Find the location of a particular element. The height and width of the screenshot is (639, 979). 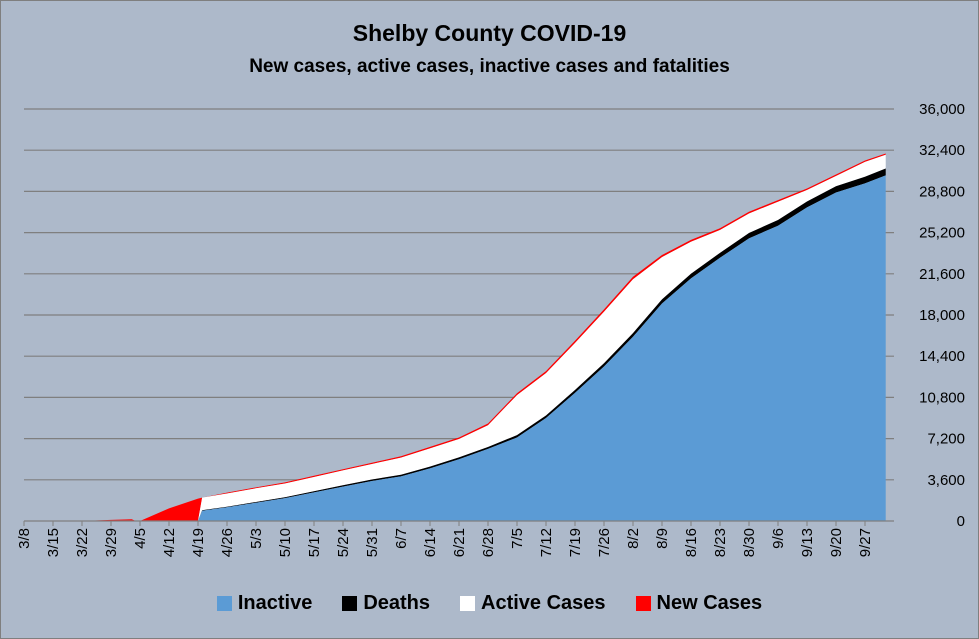

legend-swatch-active is located at coordinates (468, 603).